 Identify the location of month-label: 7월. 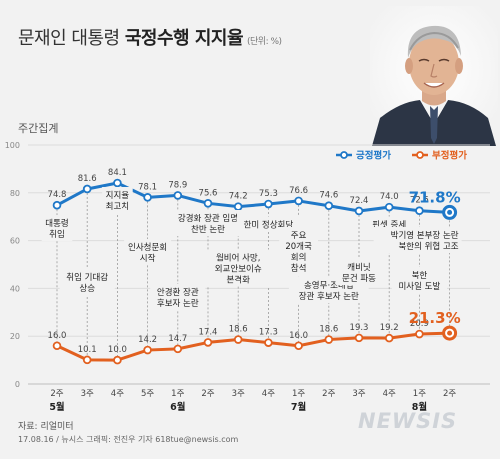
(298, 407).